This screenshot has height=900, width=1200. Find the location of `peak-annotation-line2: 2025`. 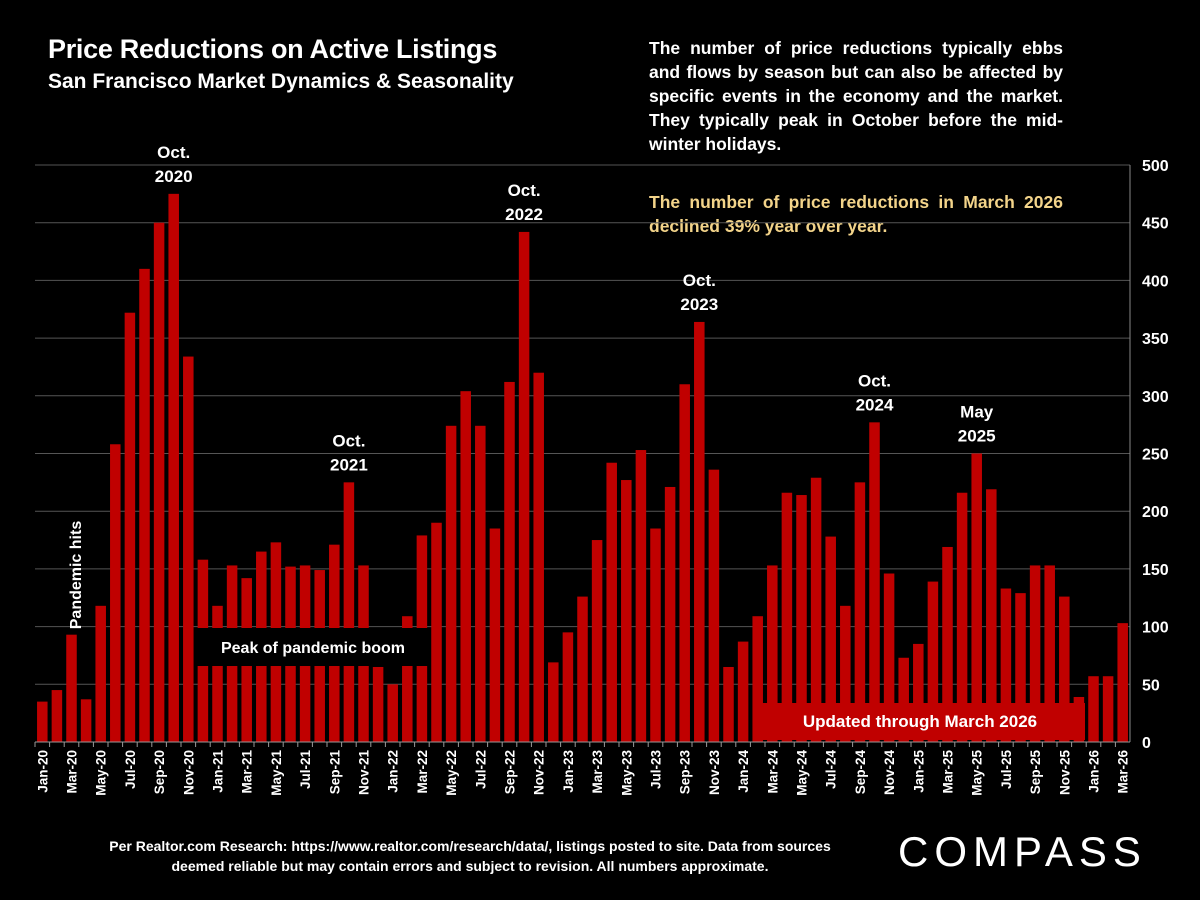

peak-annotation-line2: 2025 is located at coordinates (977, 436).